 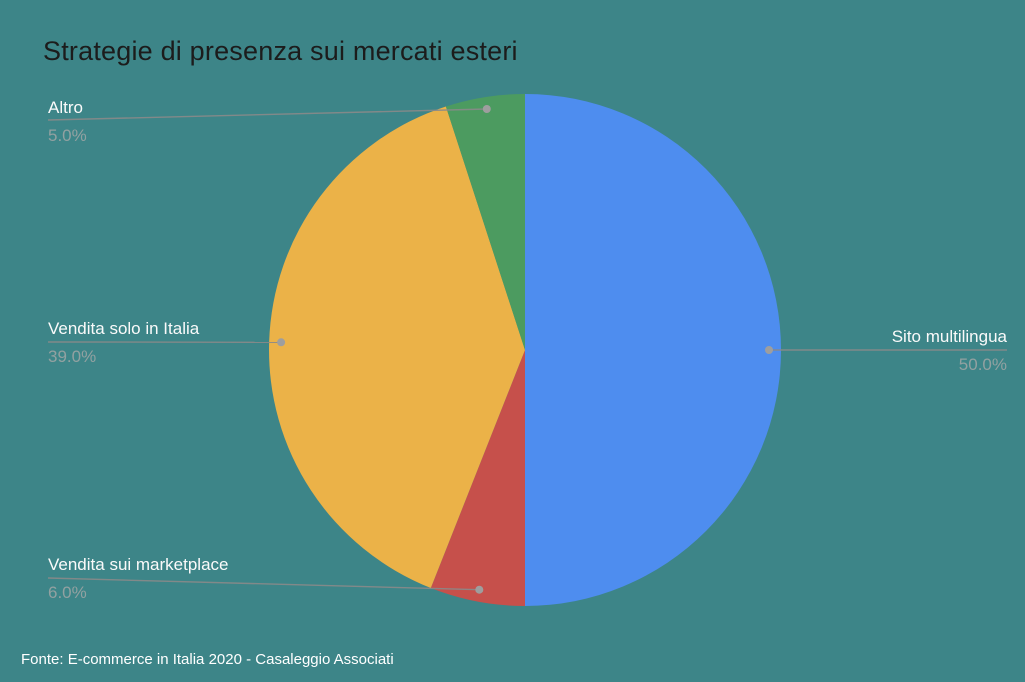 I want to click on slice-label-text: Altro, so click(x=65, y=107).